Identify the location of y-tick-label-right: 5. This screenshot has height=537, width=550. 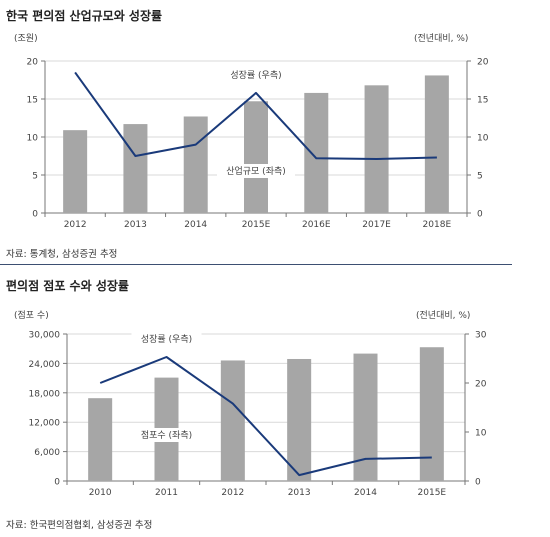
(480, 177).